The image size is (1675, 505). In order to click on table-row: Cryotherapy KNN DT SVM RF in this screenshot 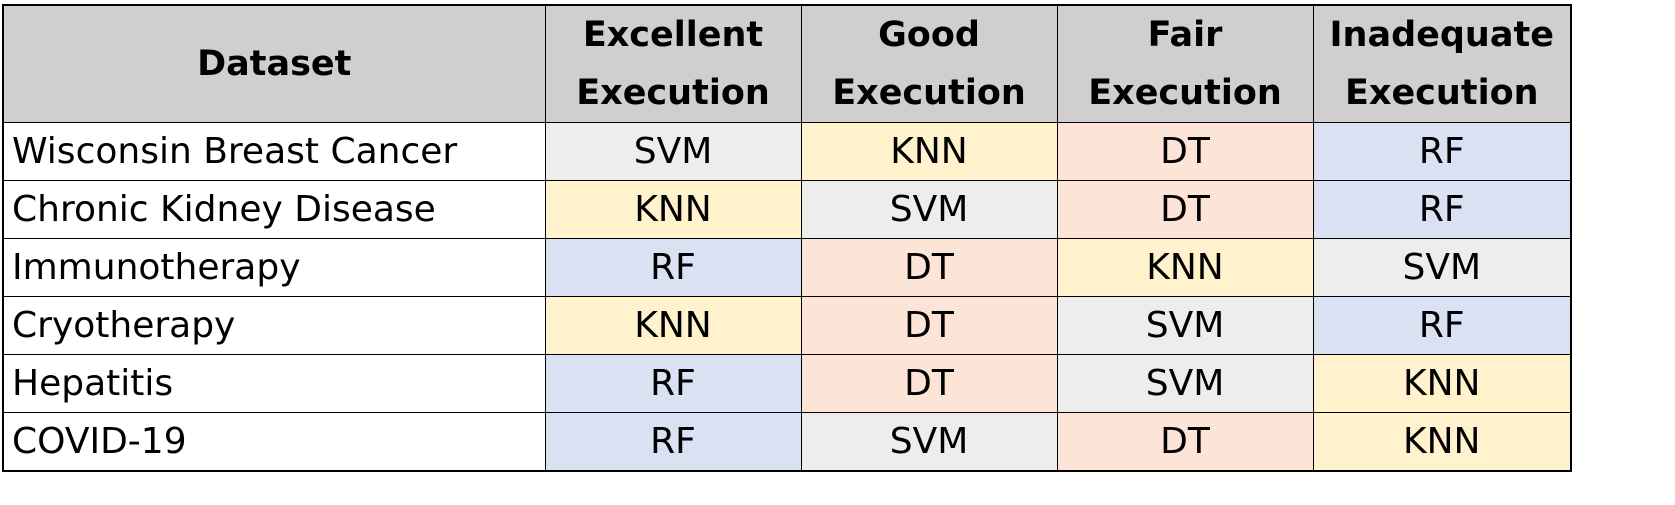, I will do `click(787, 325)`.